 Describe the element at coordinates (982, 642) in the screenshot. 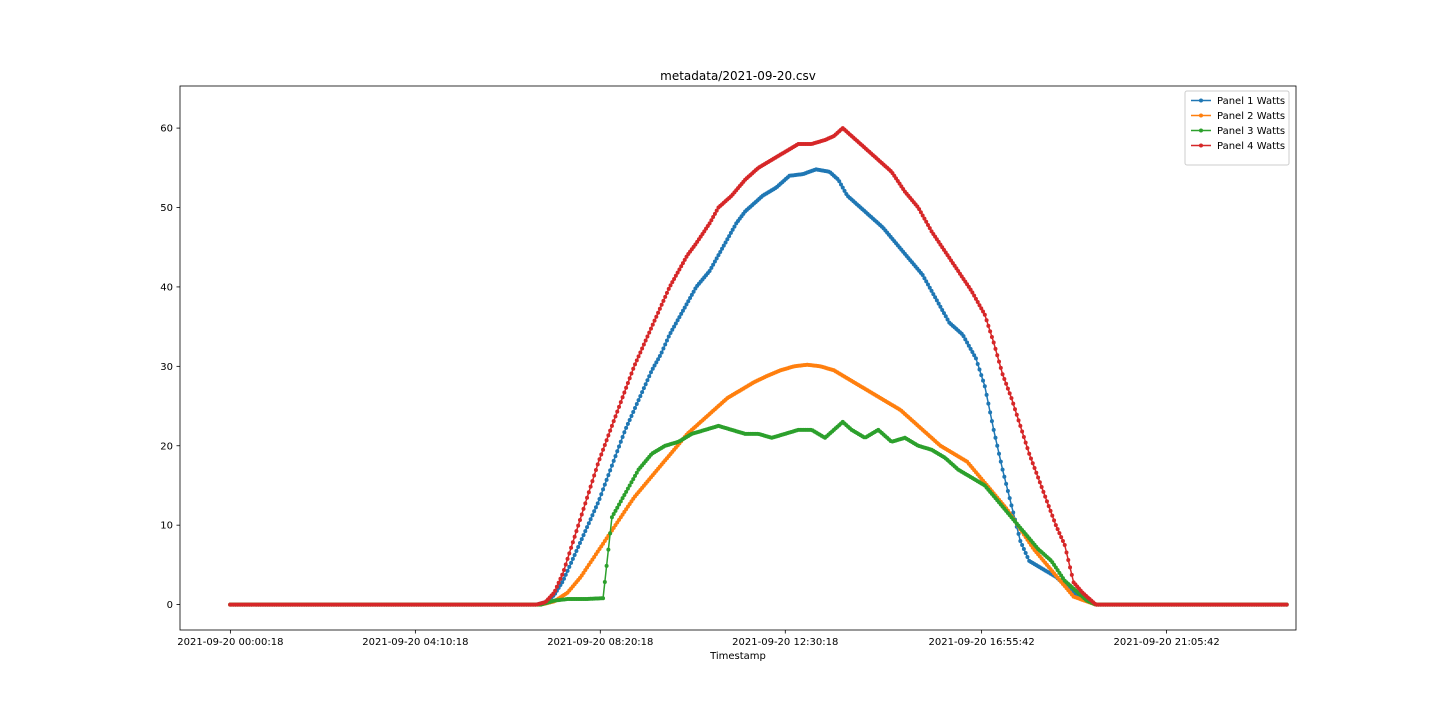

I see `x-tick-label: 2021-09-20 16:55:42` at that location.